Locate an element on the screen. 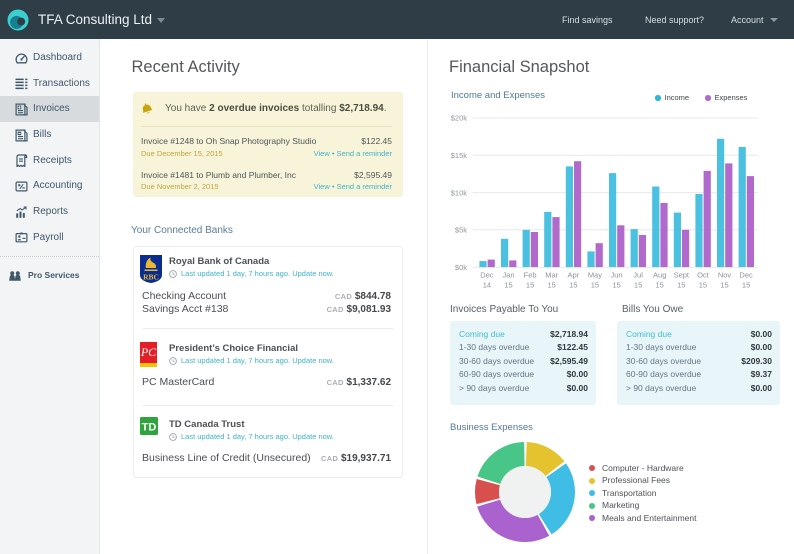 Image resolution: width=794 pixels, height=554 pixels. svg-text: Oct is located at coordinates (703, 275).